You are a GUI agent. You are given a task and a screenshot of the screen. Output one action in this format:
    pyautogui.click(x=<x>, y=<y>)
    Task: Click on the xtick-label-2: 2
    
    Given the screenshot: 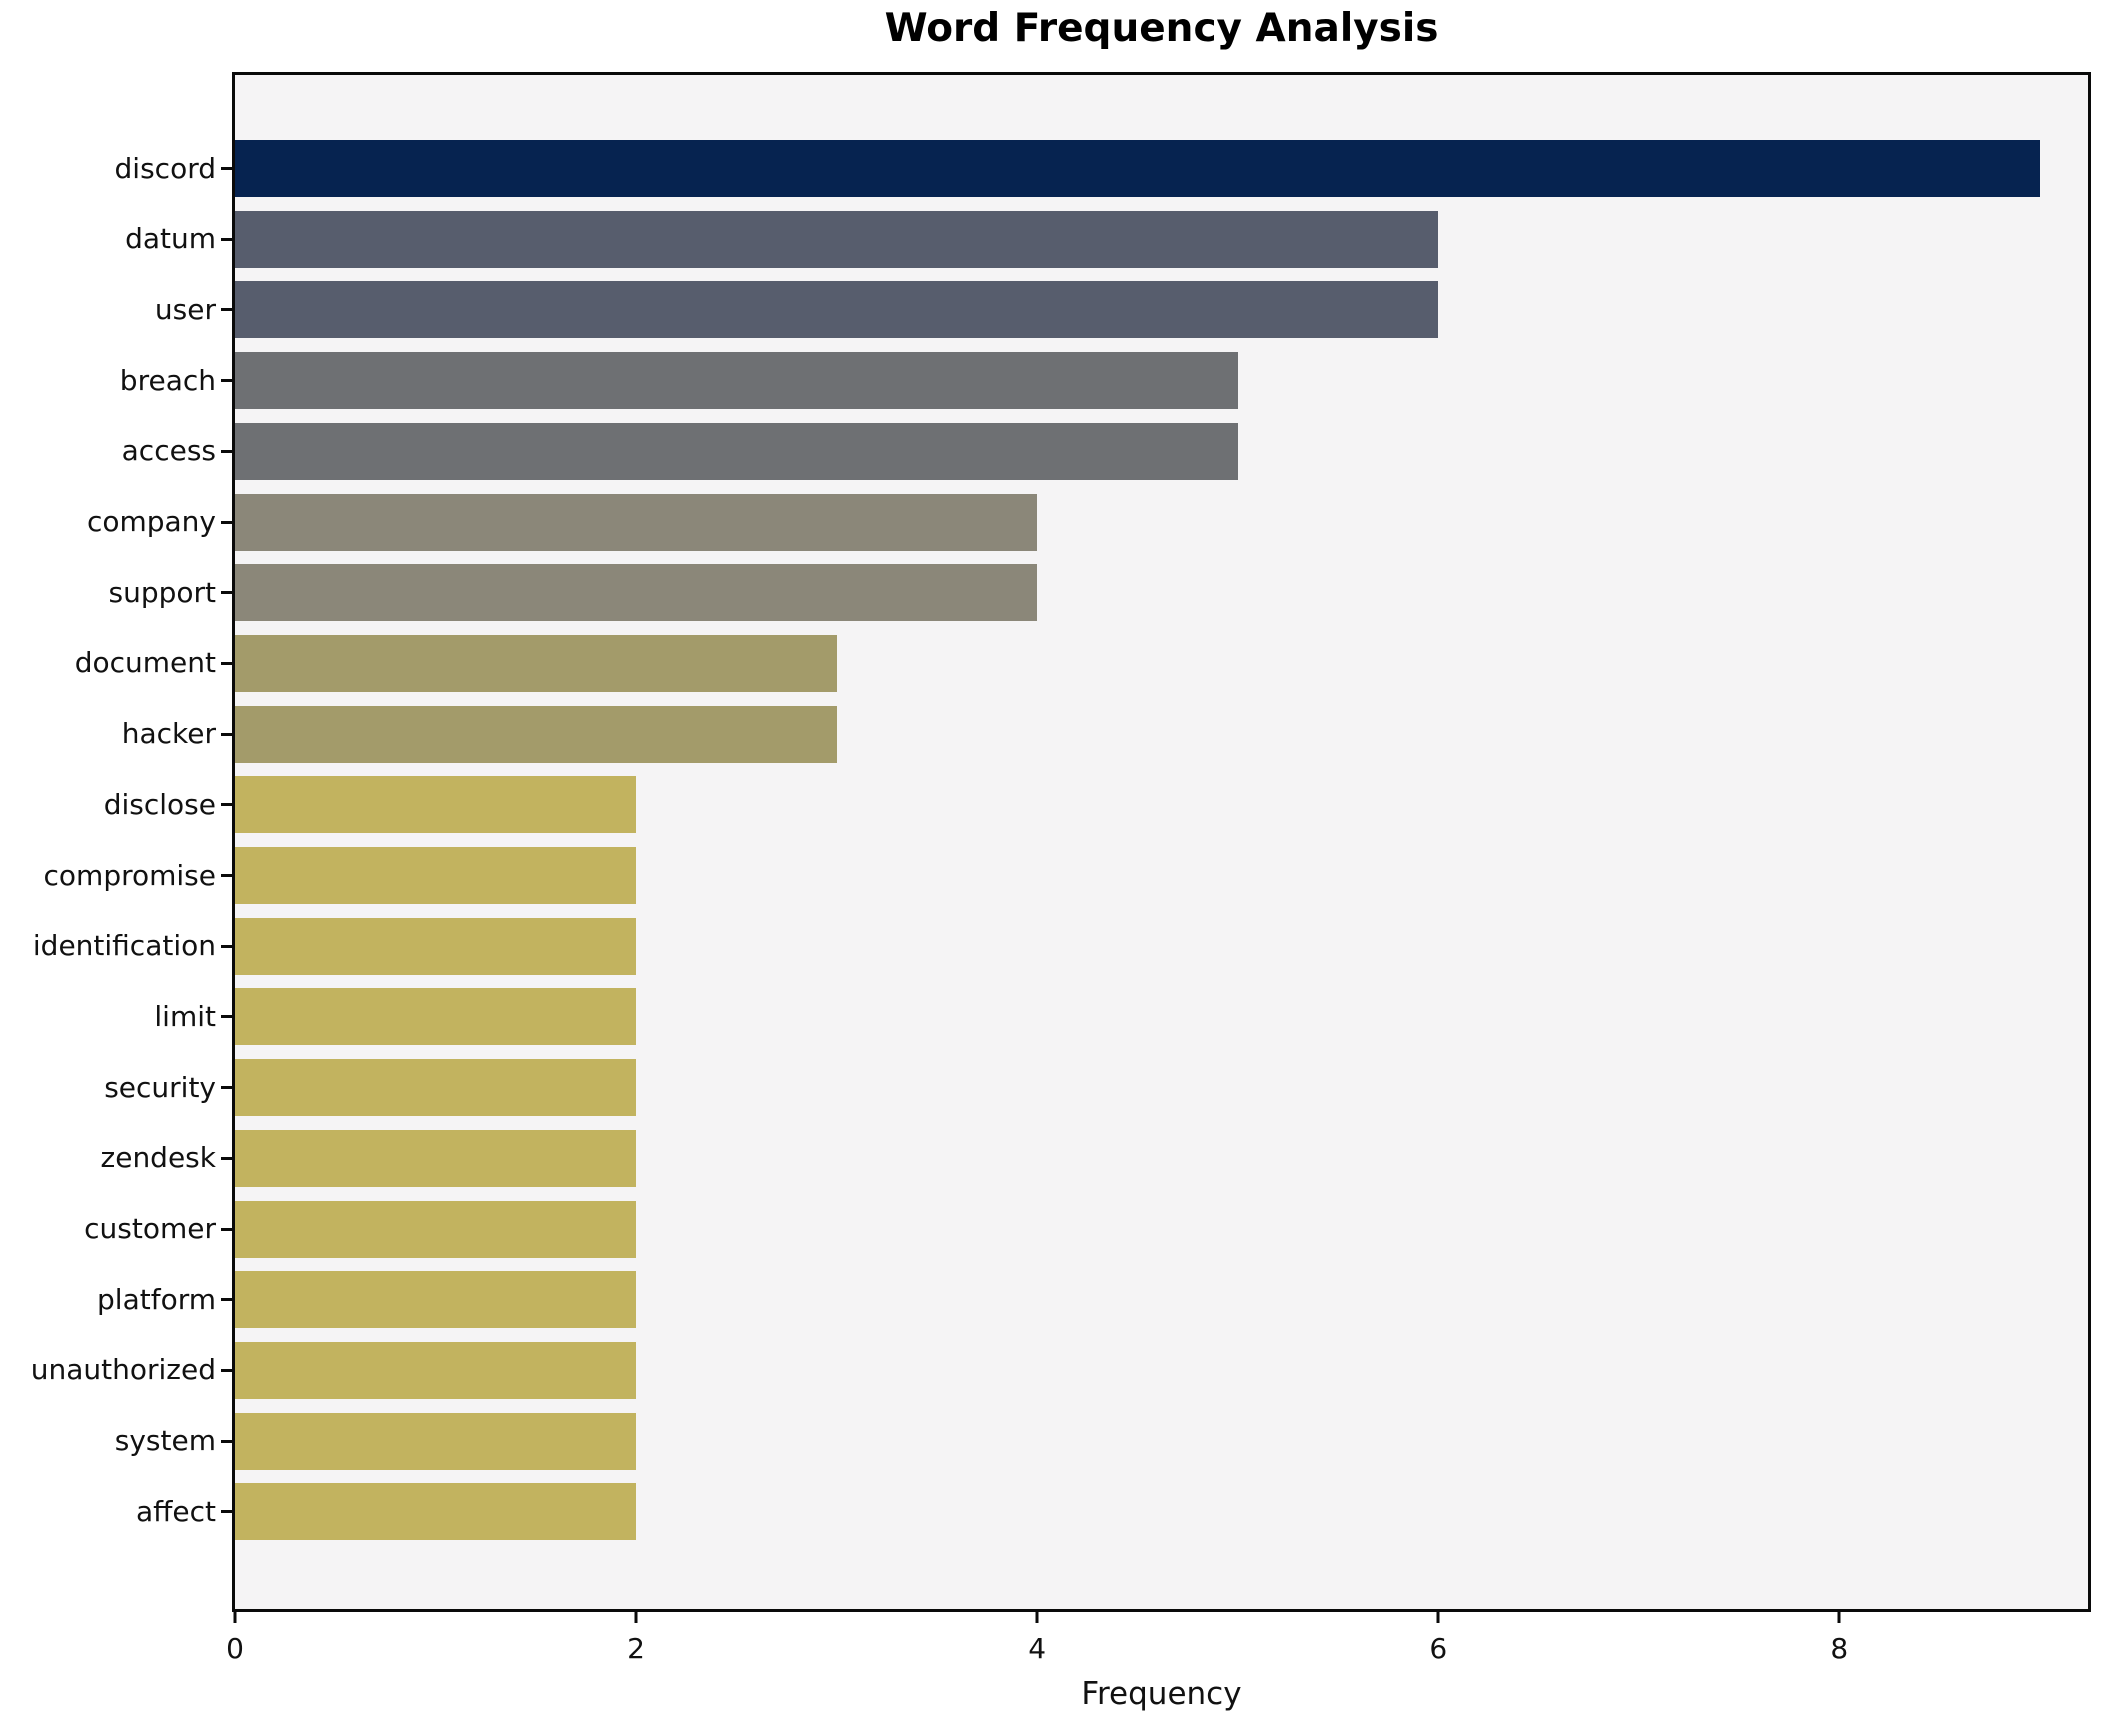 What is the action you would take?
    pyautogui.click(x=636, y=1648)
    